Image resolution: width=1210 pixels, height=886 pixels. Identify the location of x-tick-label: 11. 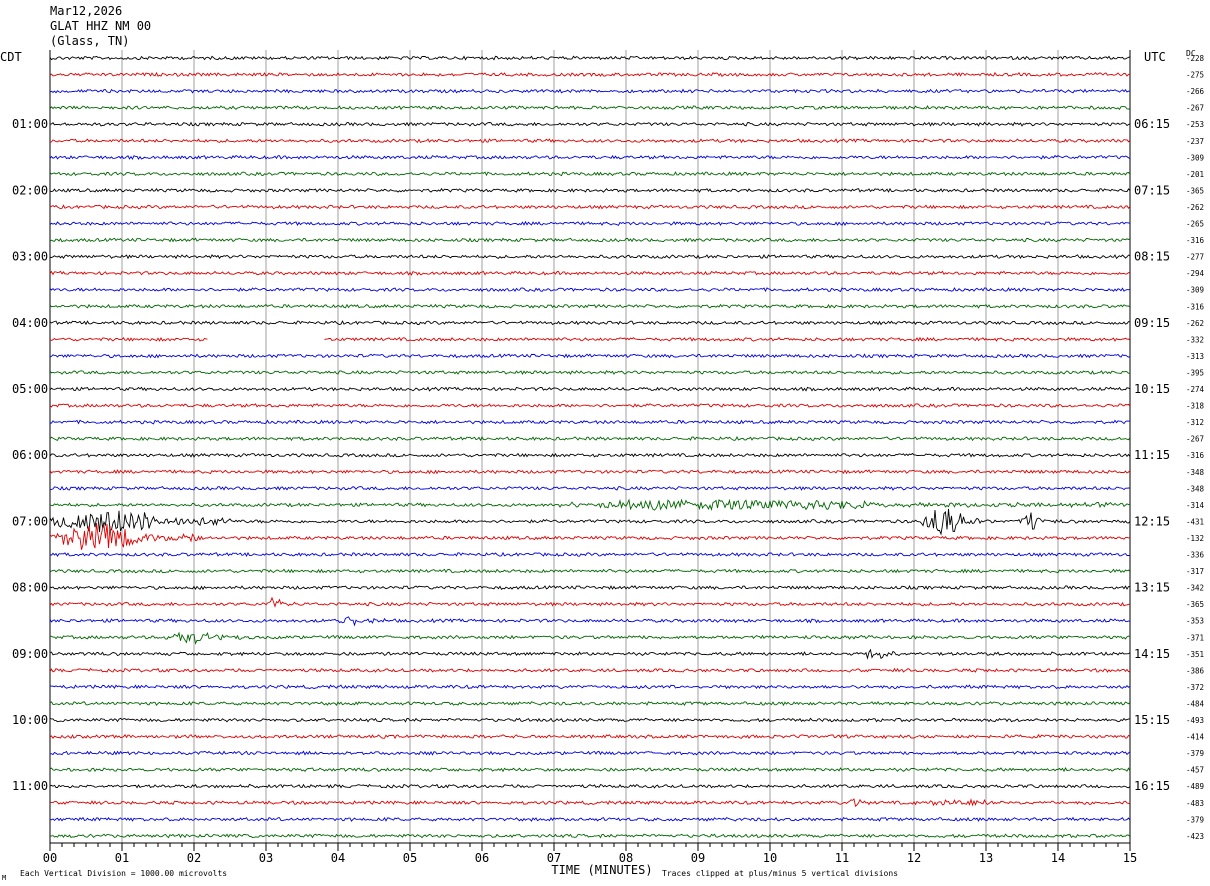
(842, 858).